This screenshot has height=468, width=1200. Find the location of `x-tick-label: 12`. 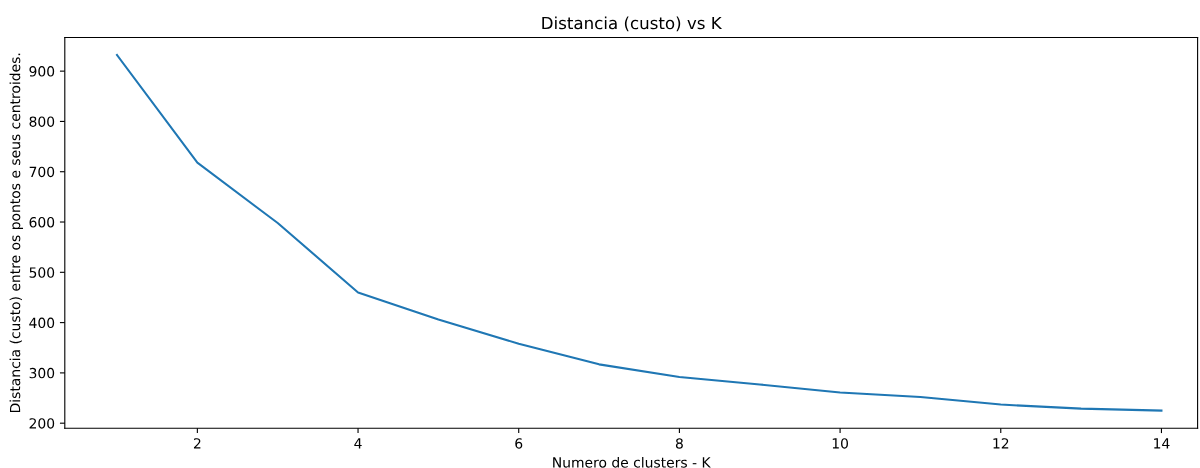

x-tick-label: 12 is located at coordinates (1001, 443).